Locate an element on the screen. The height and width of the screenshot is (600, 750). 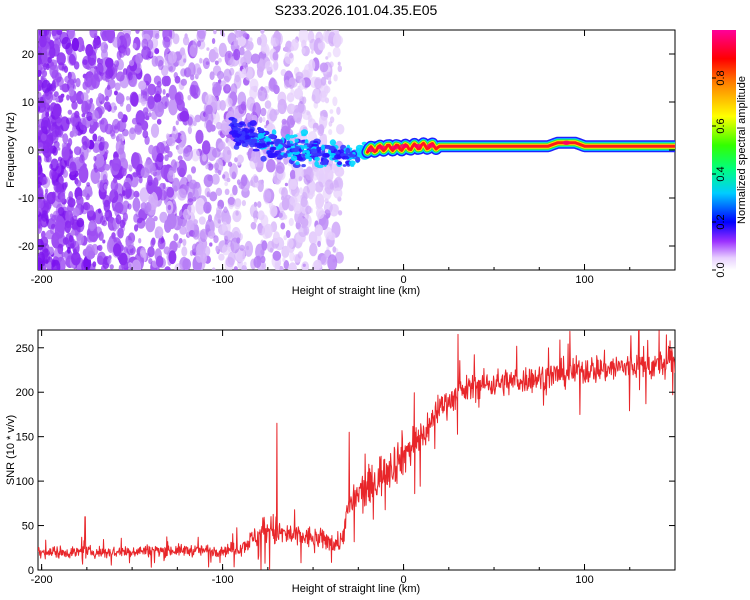
colorbar-tick-label: 0.0 is located at coordinates (721, 269).